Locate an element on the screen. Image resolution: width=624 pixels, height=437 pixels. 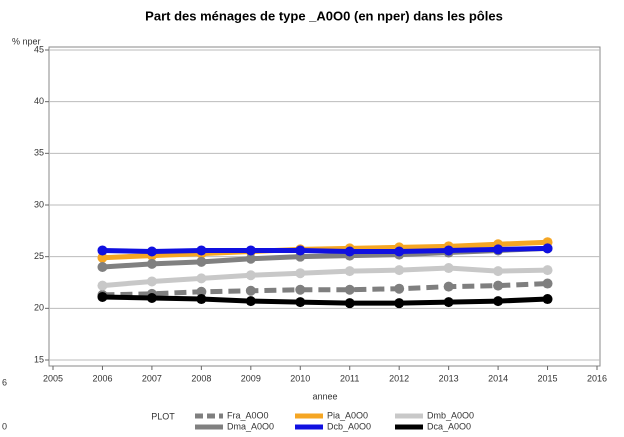
x-tick-label: 2008 is located at coordinates (201, 378).